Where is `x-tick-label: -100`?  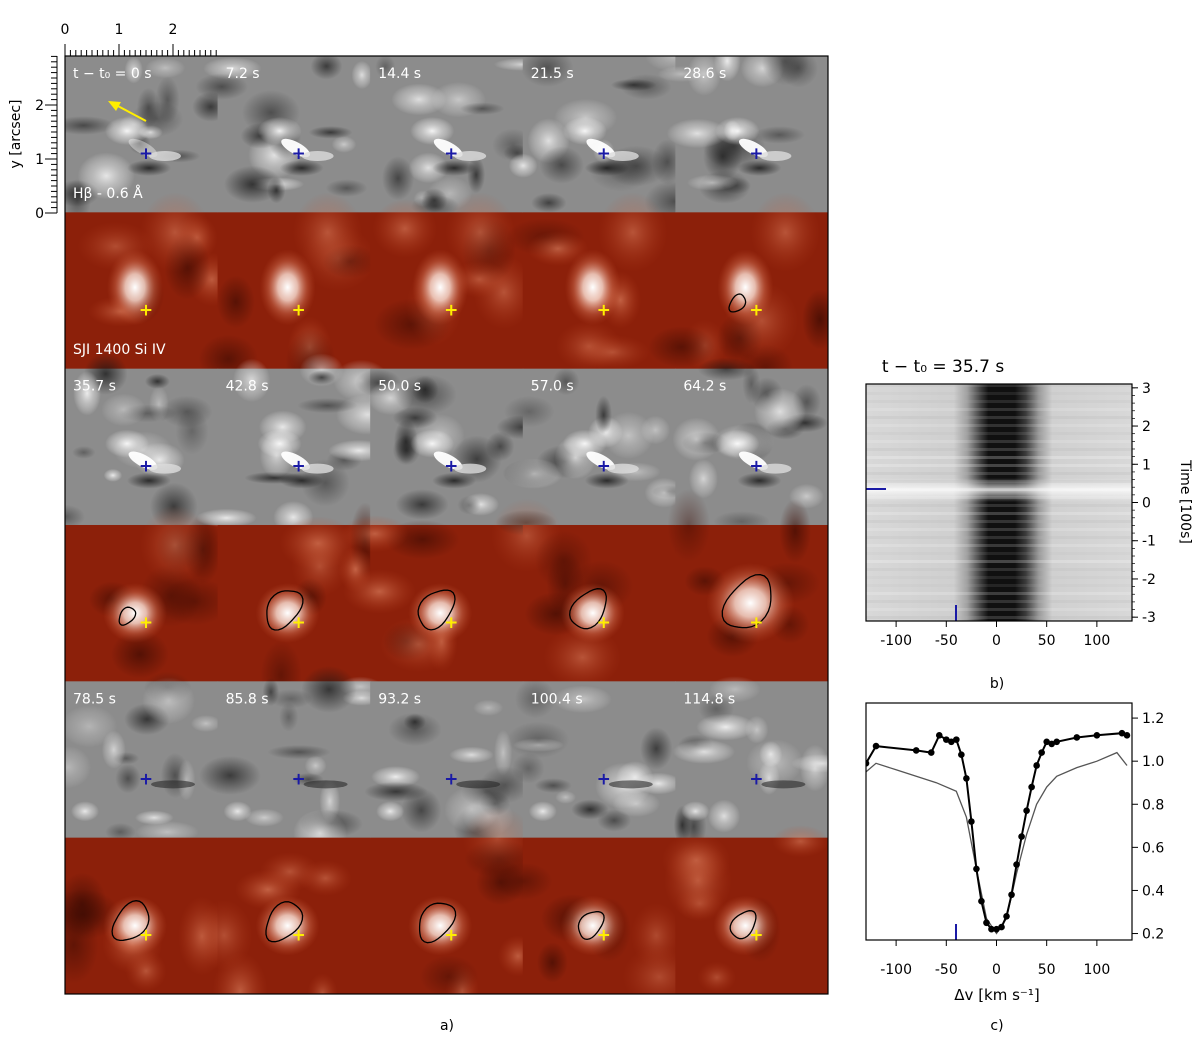
x-tick-label: -100 is located at coordinates (896, 641).